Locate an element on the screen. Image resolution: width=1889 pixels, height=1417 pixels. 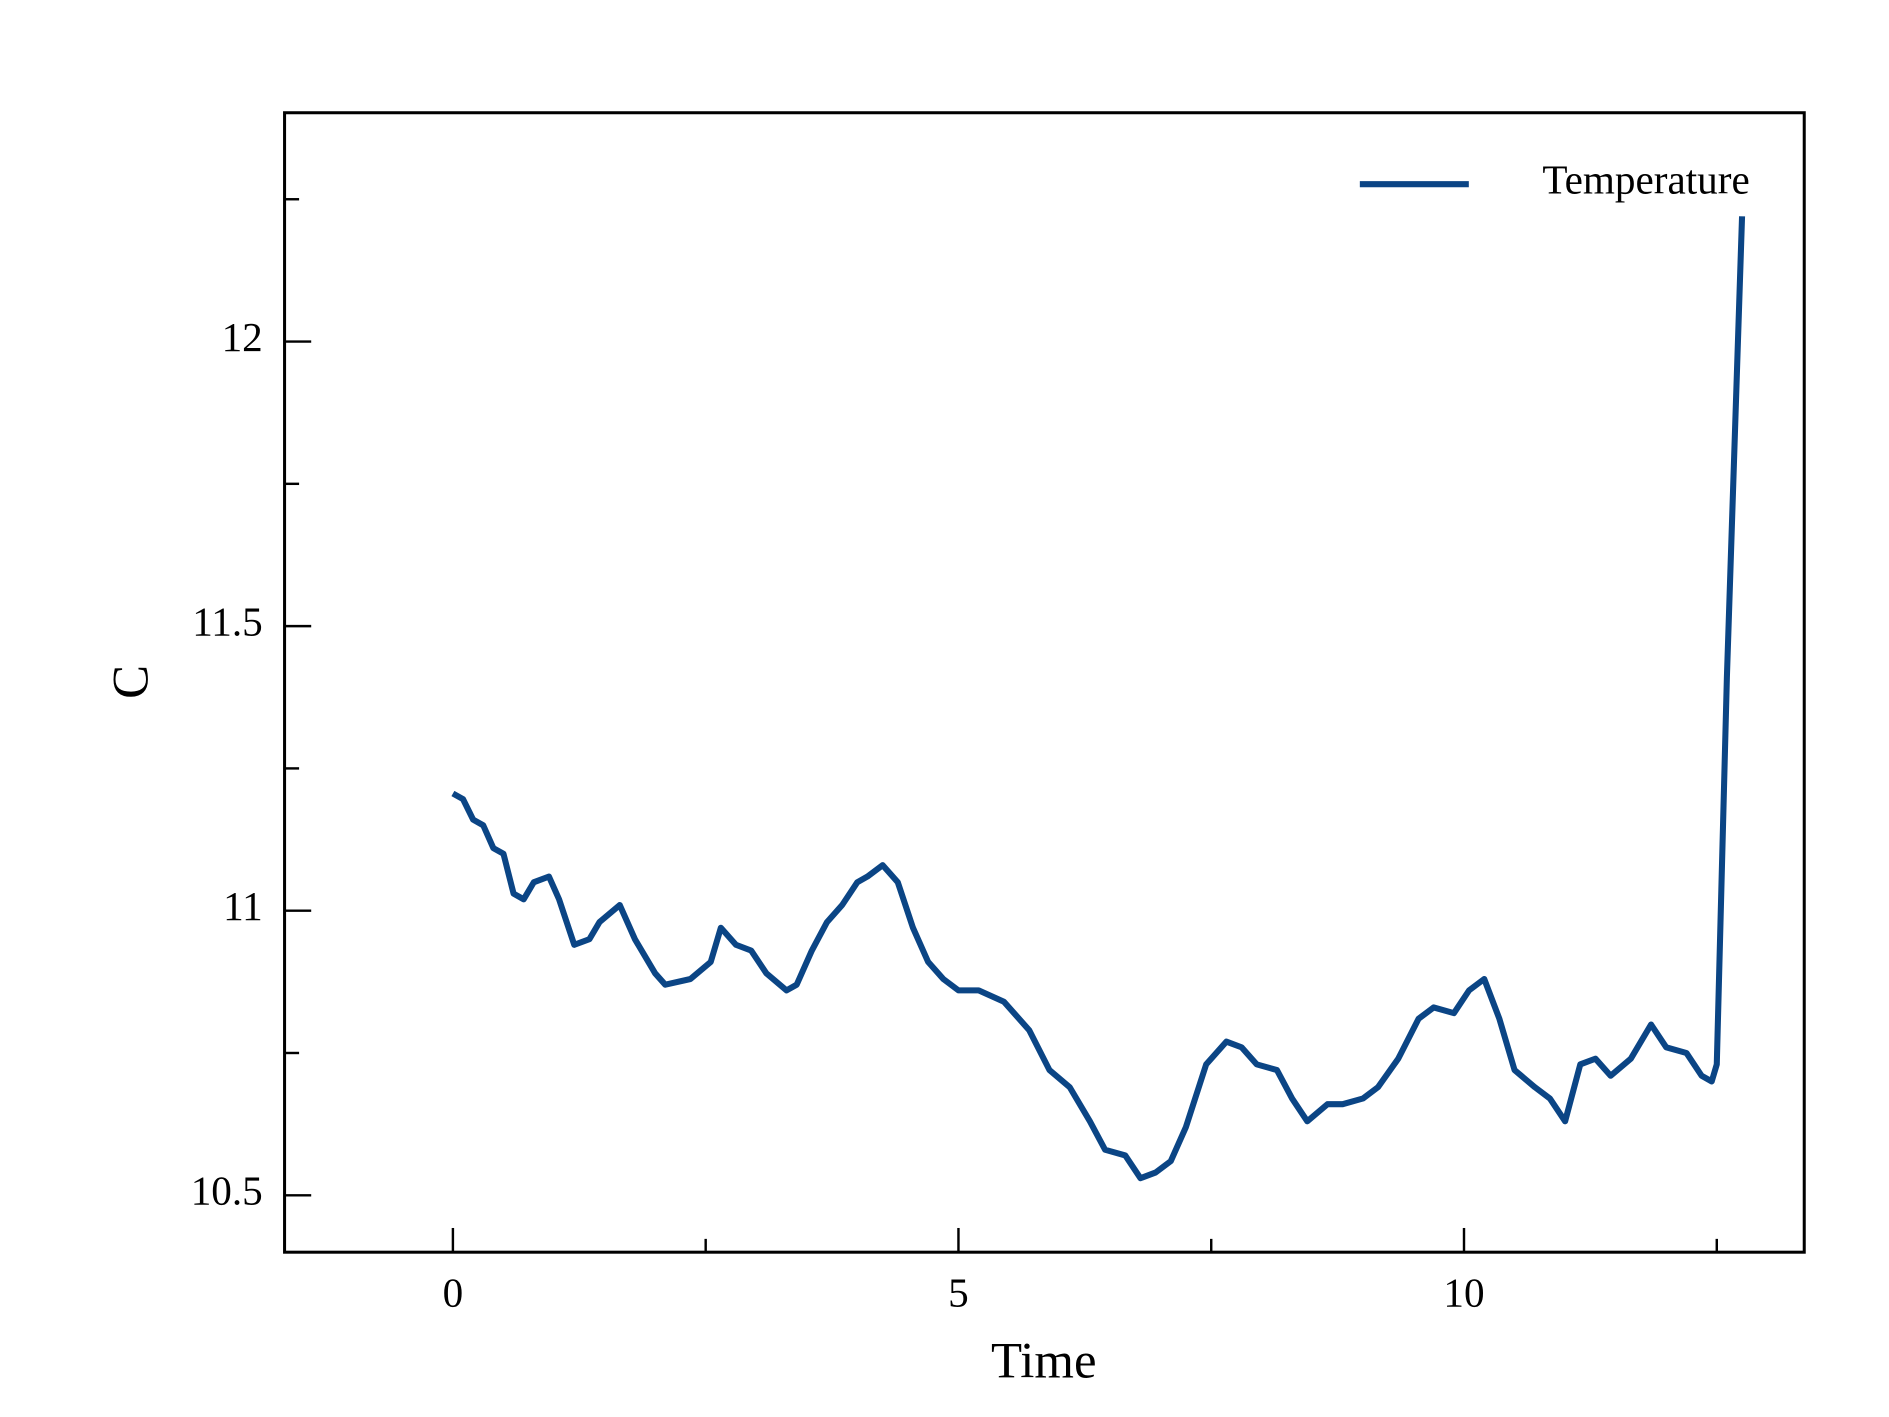
y-axis-label: C is located at coordinates (130, 682).